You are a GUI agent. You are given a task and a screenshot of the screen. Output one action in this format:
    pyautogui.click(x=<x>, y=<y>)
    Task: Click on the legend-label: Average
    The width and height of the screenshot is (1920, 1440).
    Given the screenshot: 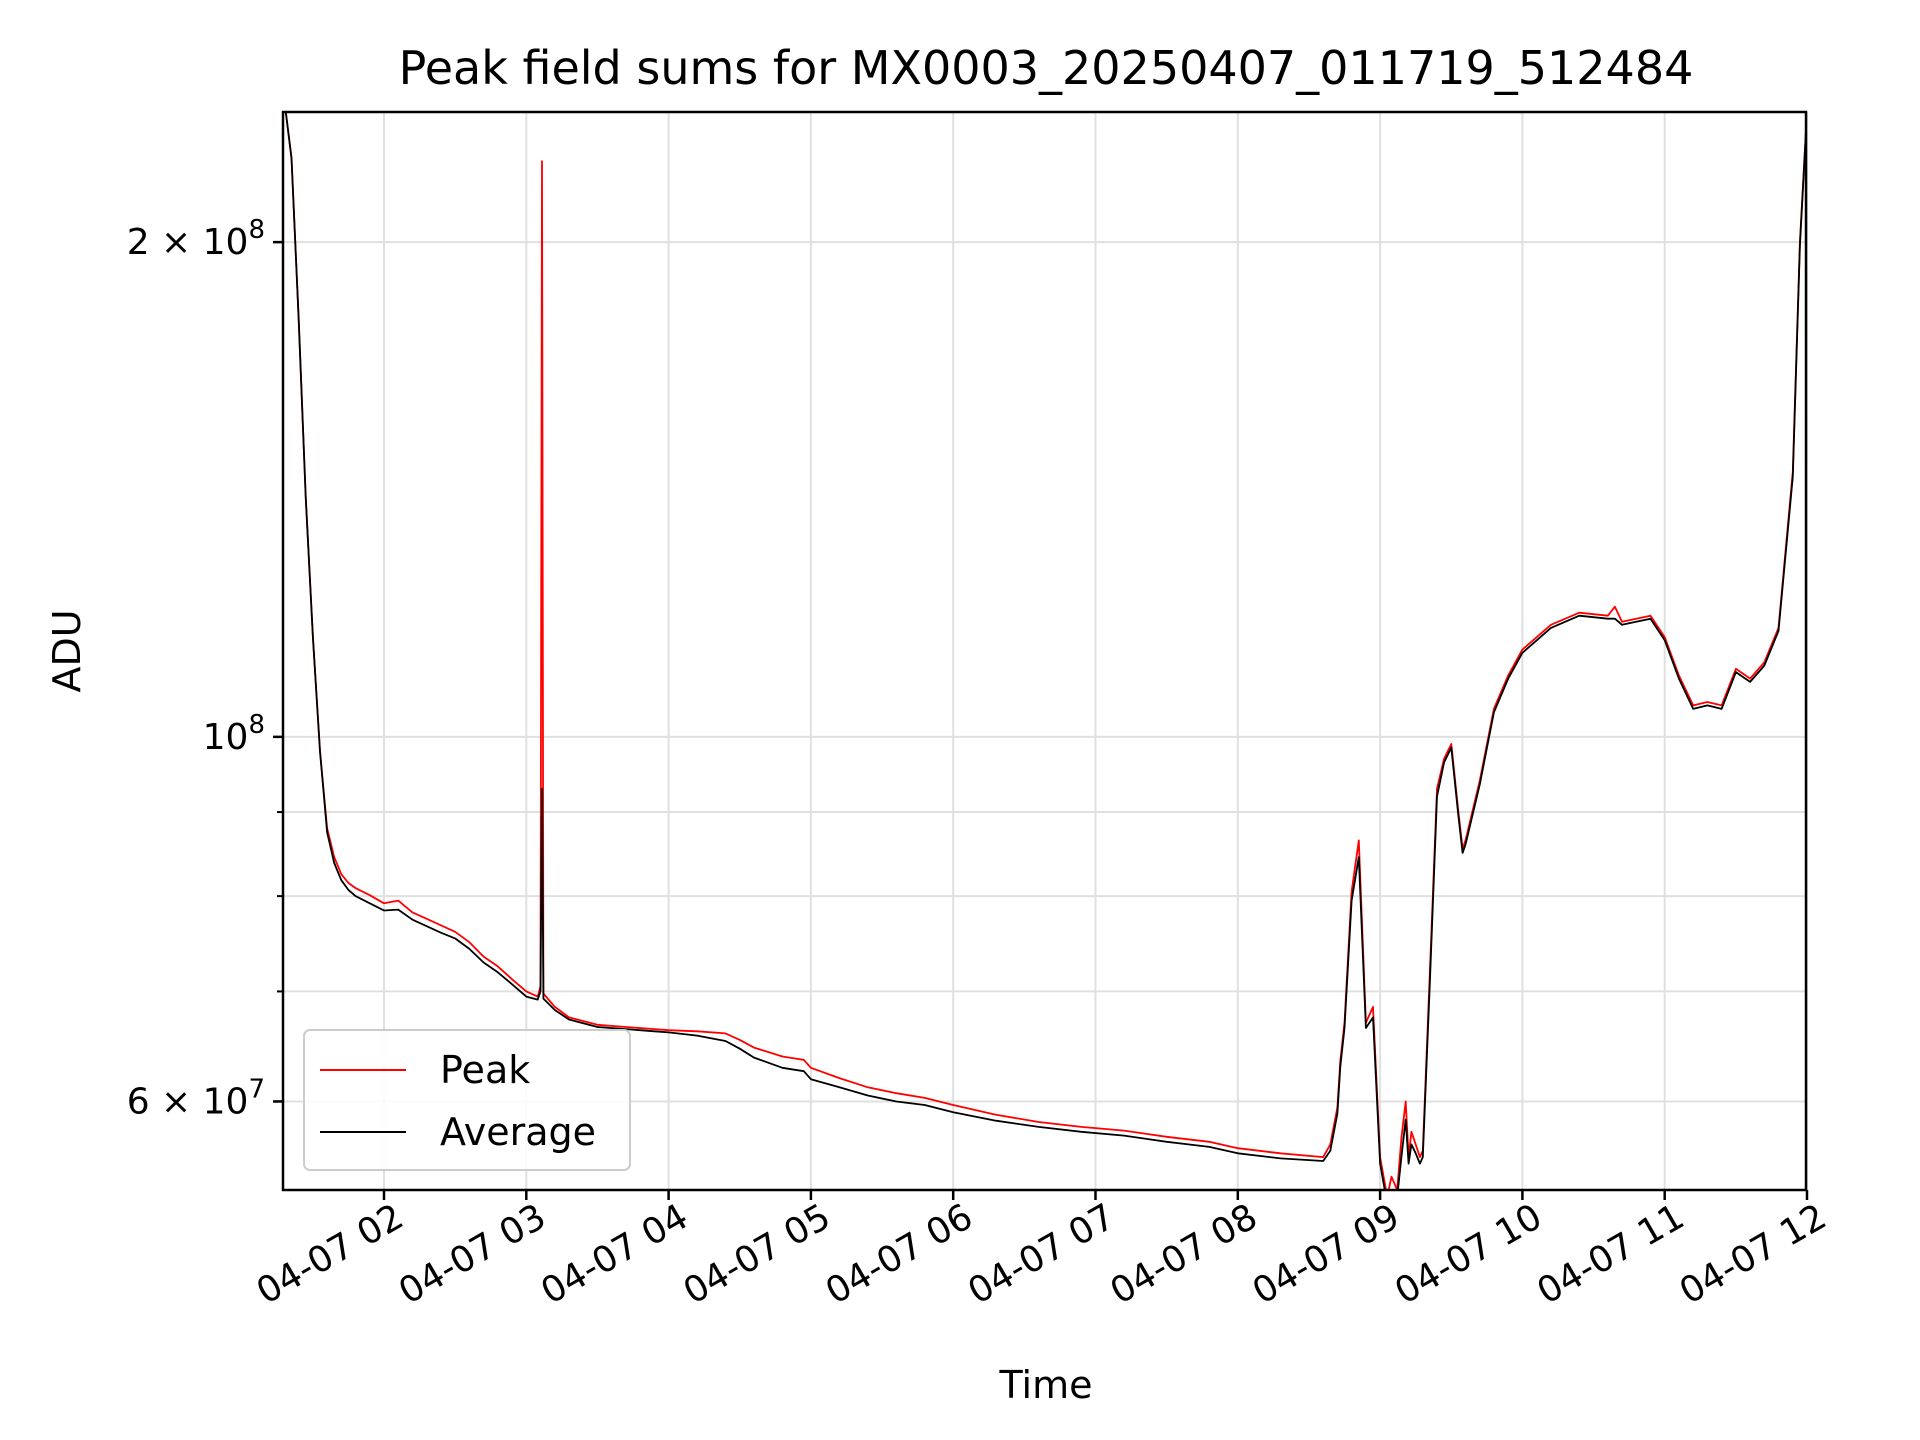 What is the action you would take?
    pyautogui.click(x=518, y=1132)
    